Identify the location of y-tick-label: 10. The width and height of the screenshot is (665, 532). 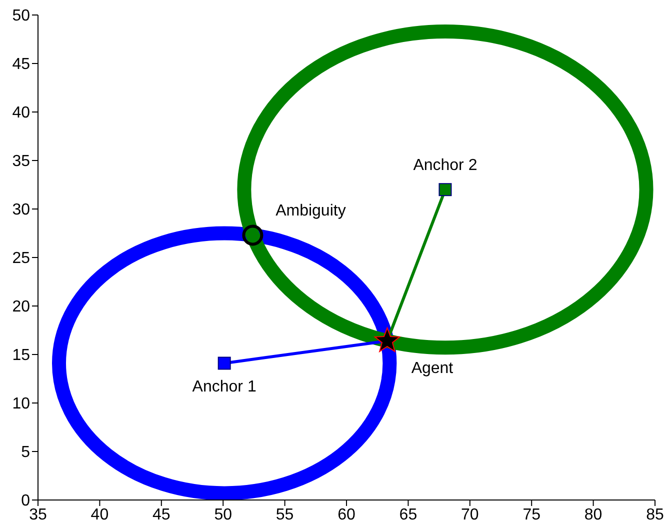
(21, 404).